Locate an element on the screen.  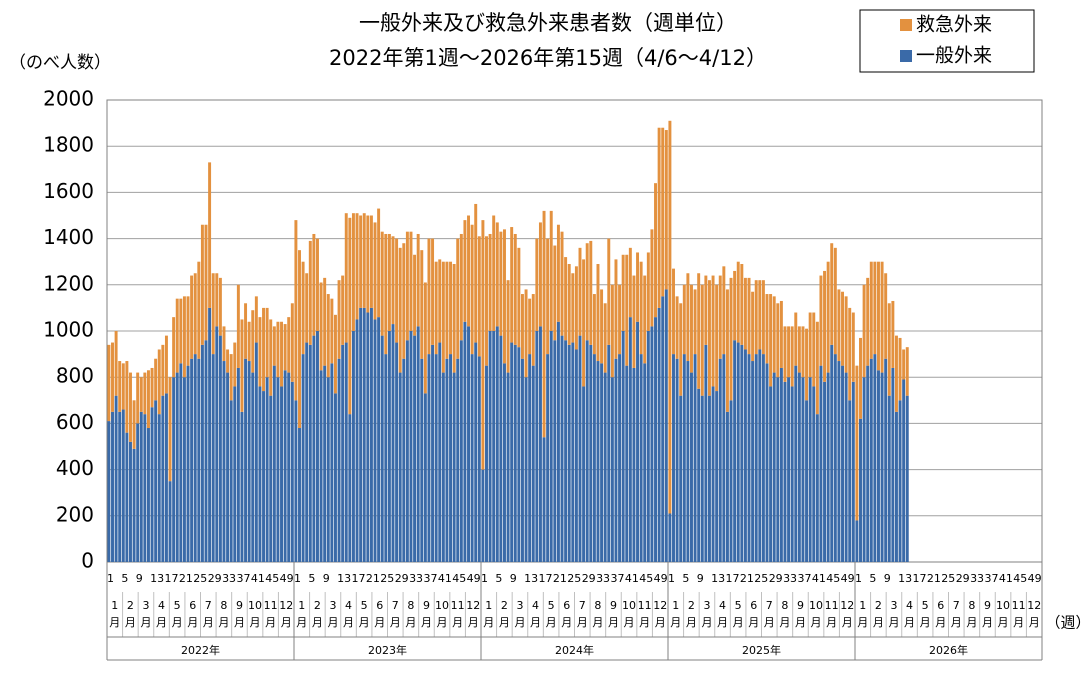
month-label-part: 8 is located at coordinates (971, 605).